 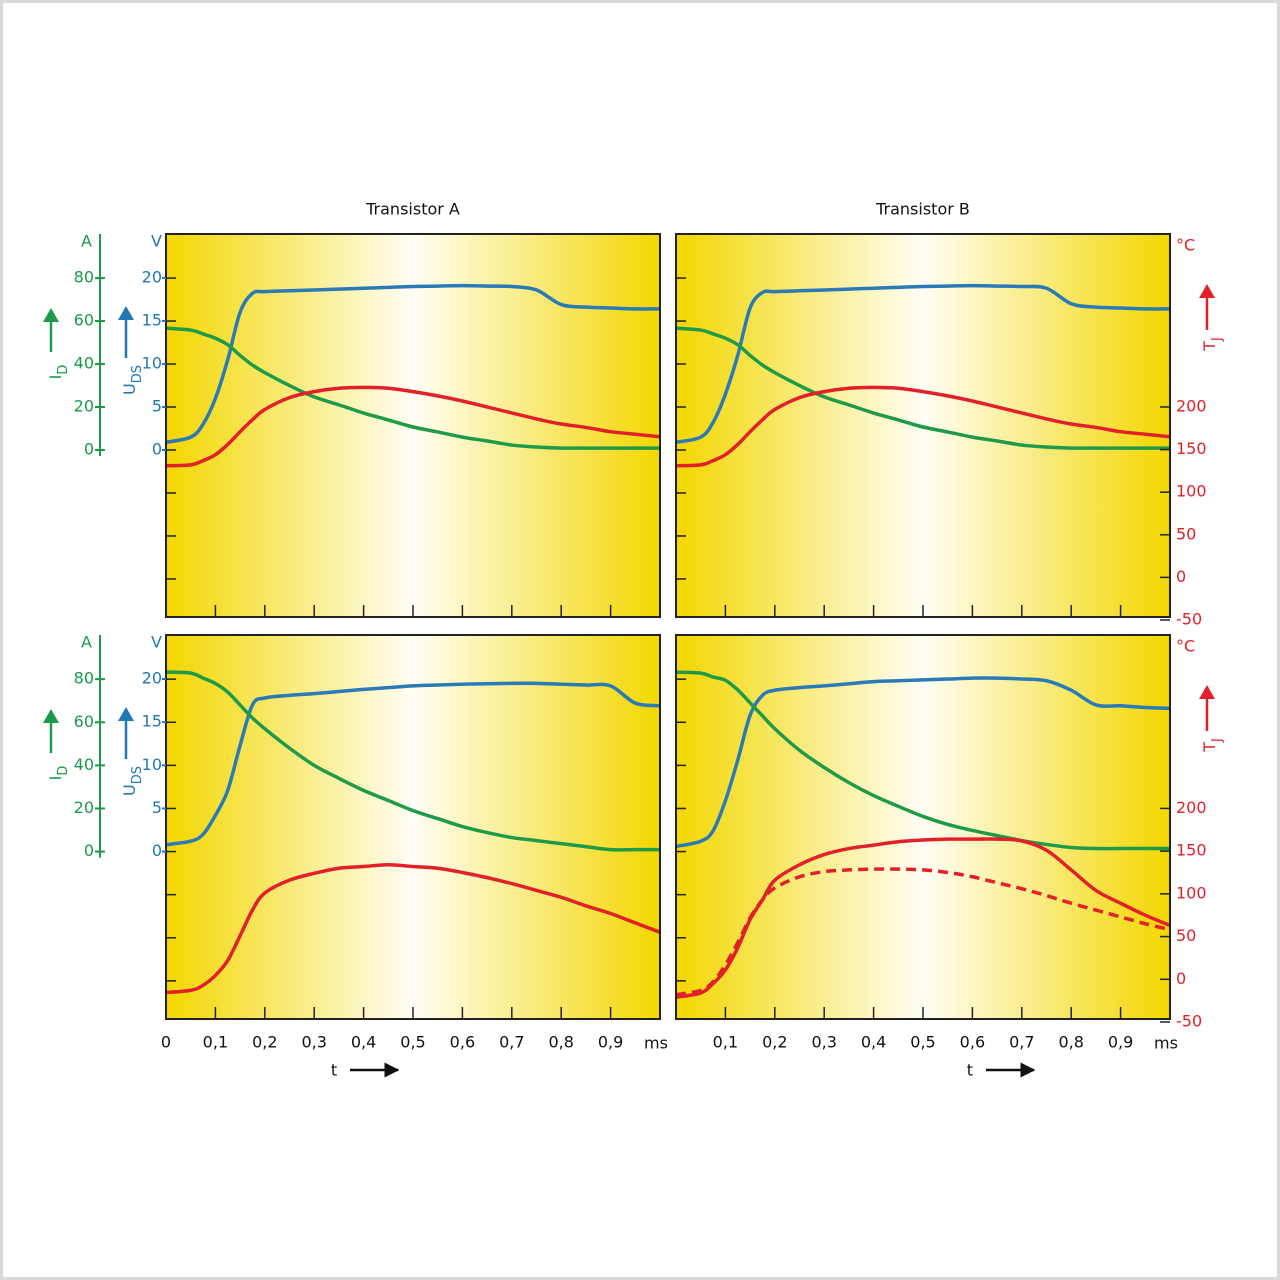 I want to click on y-tick-label: 5, so click(x=157, y=405).